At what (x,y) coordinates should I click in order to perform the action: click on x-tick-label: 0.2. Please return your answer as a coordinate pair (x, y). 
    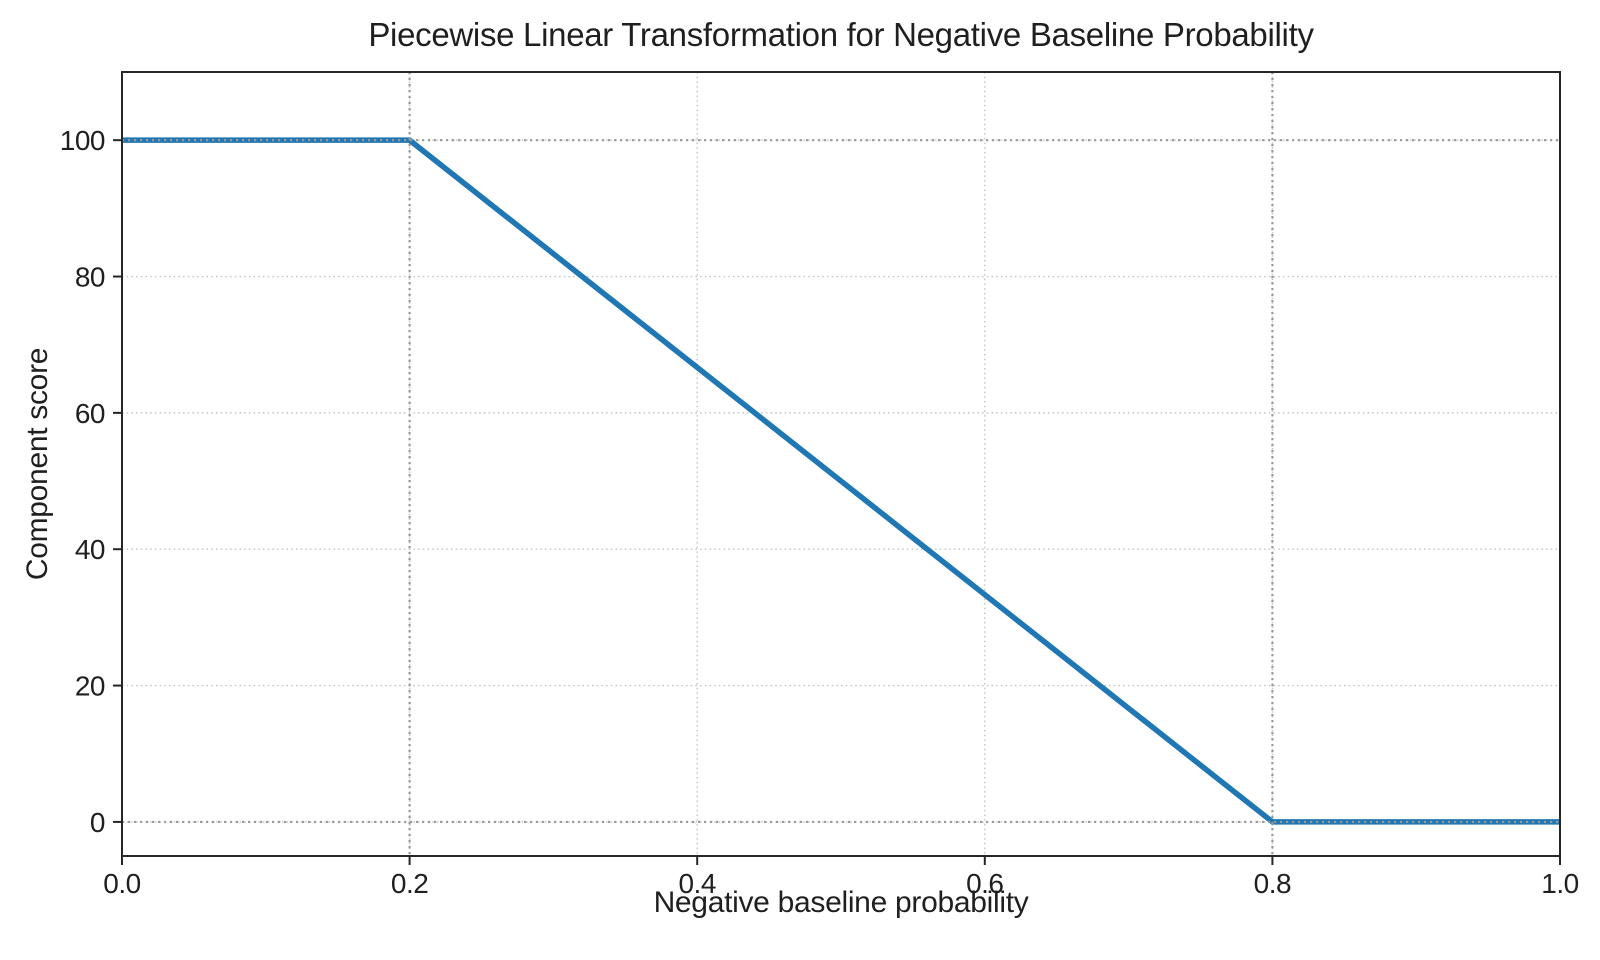
    Looking at the image, I should click on (409, 883).